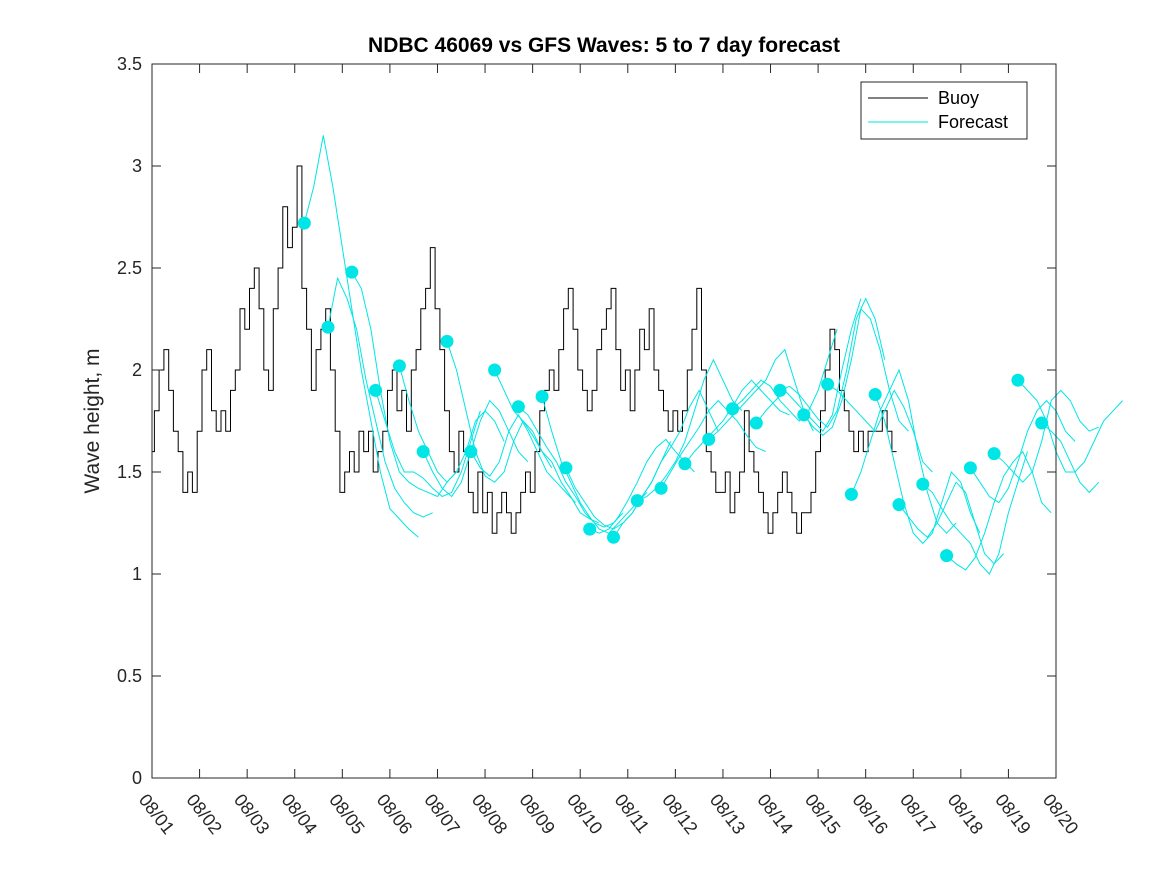 This screenshot has width=1167, height=875. What do you see at coordinates (129, 268) in the screenshot?
I see `y-tick-label: 2.5` at bounding box center [129, 268].